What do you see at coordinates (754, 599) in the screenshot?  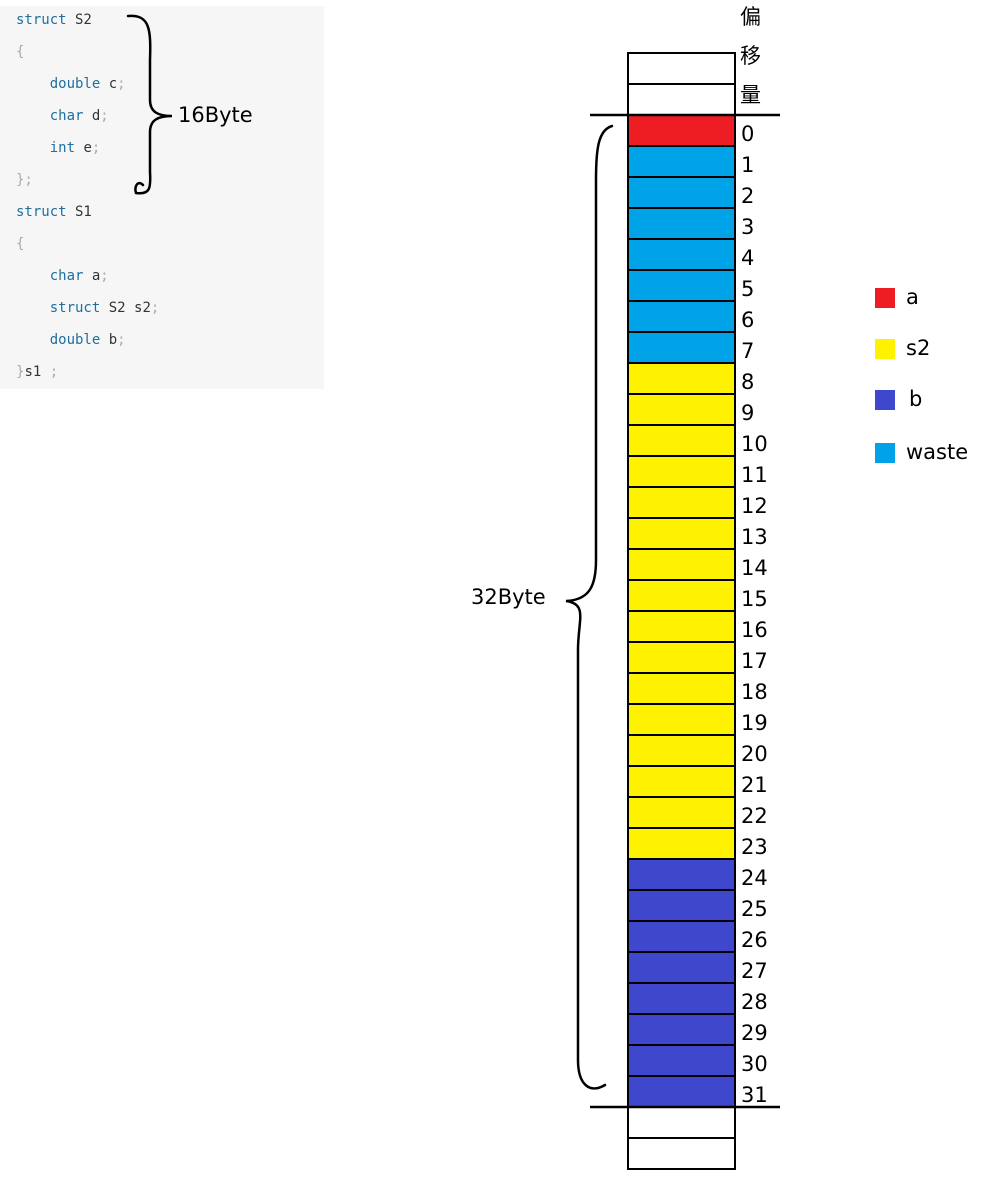 I see `offset-label: 15` at bounding box center [754, 599].